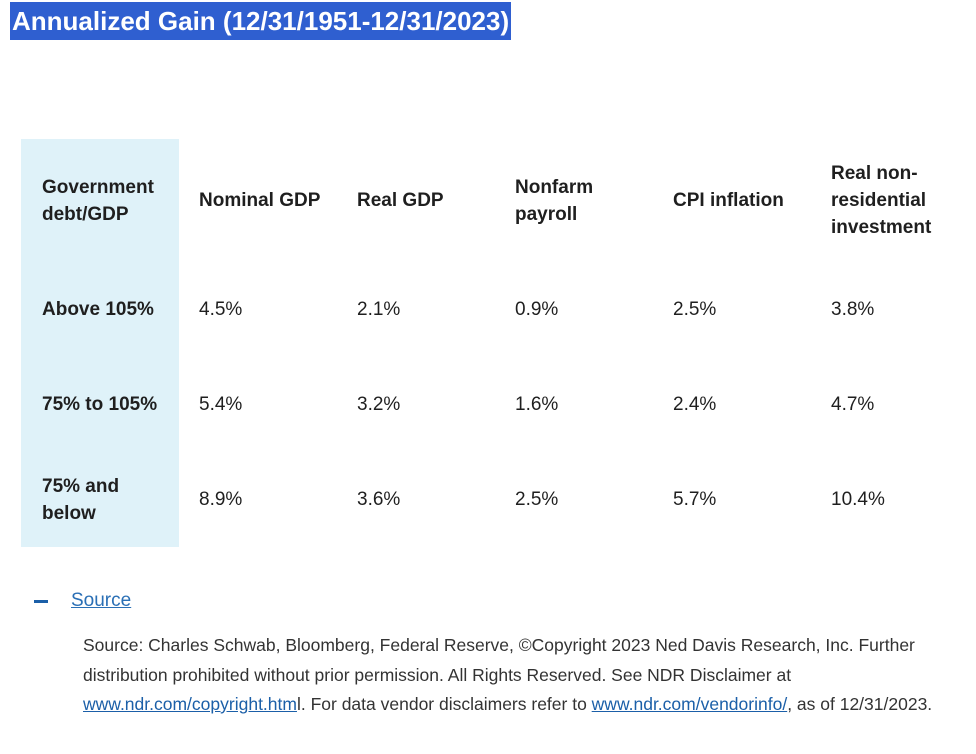  Describe the element at coordinates (728, 200) in the screenshot. I see `header-label: CPI inflation` at that location.